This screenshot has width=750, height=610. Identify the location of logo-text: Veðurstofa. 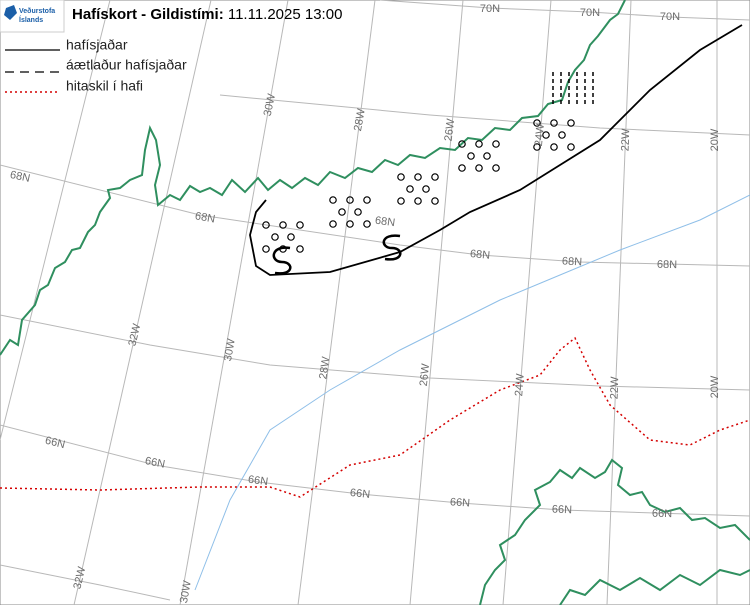
(37, 11).